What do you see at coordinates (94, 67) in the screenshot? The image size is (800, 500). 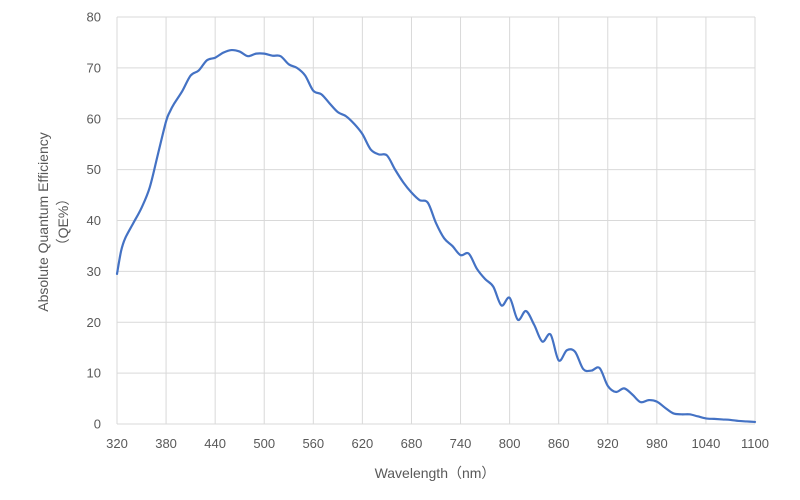 I see `y-tick-label: 70` at bounding box center [94, 67].